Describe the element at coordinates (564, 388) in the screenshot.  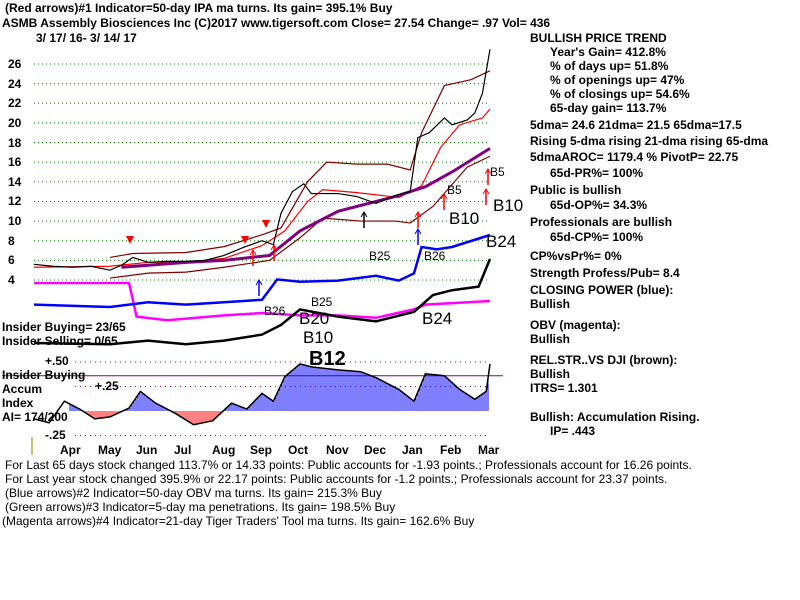
I see `itrs-text: ITRS= 1.301` at that location.